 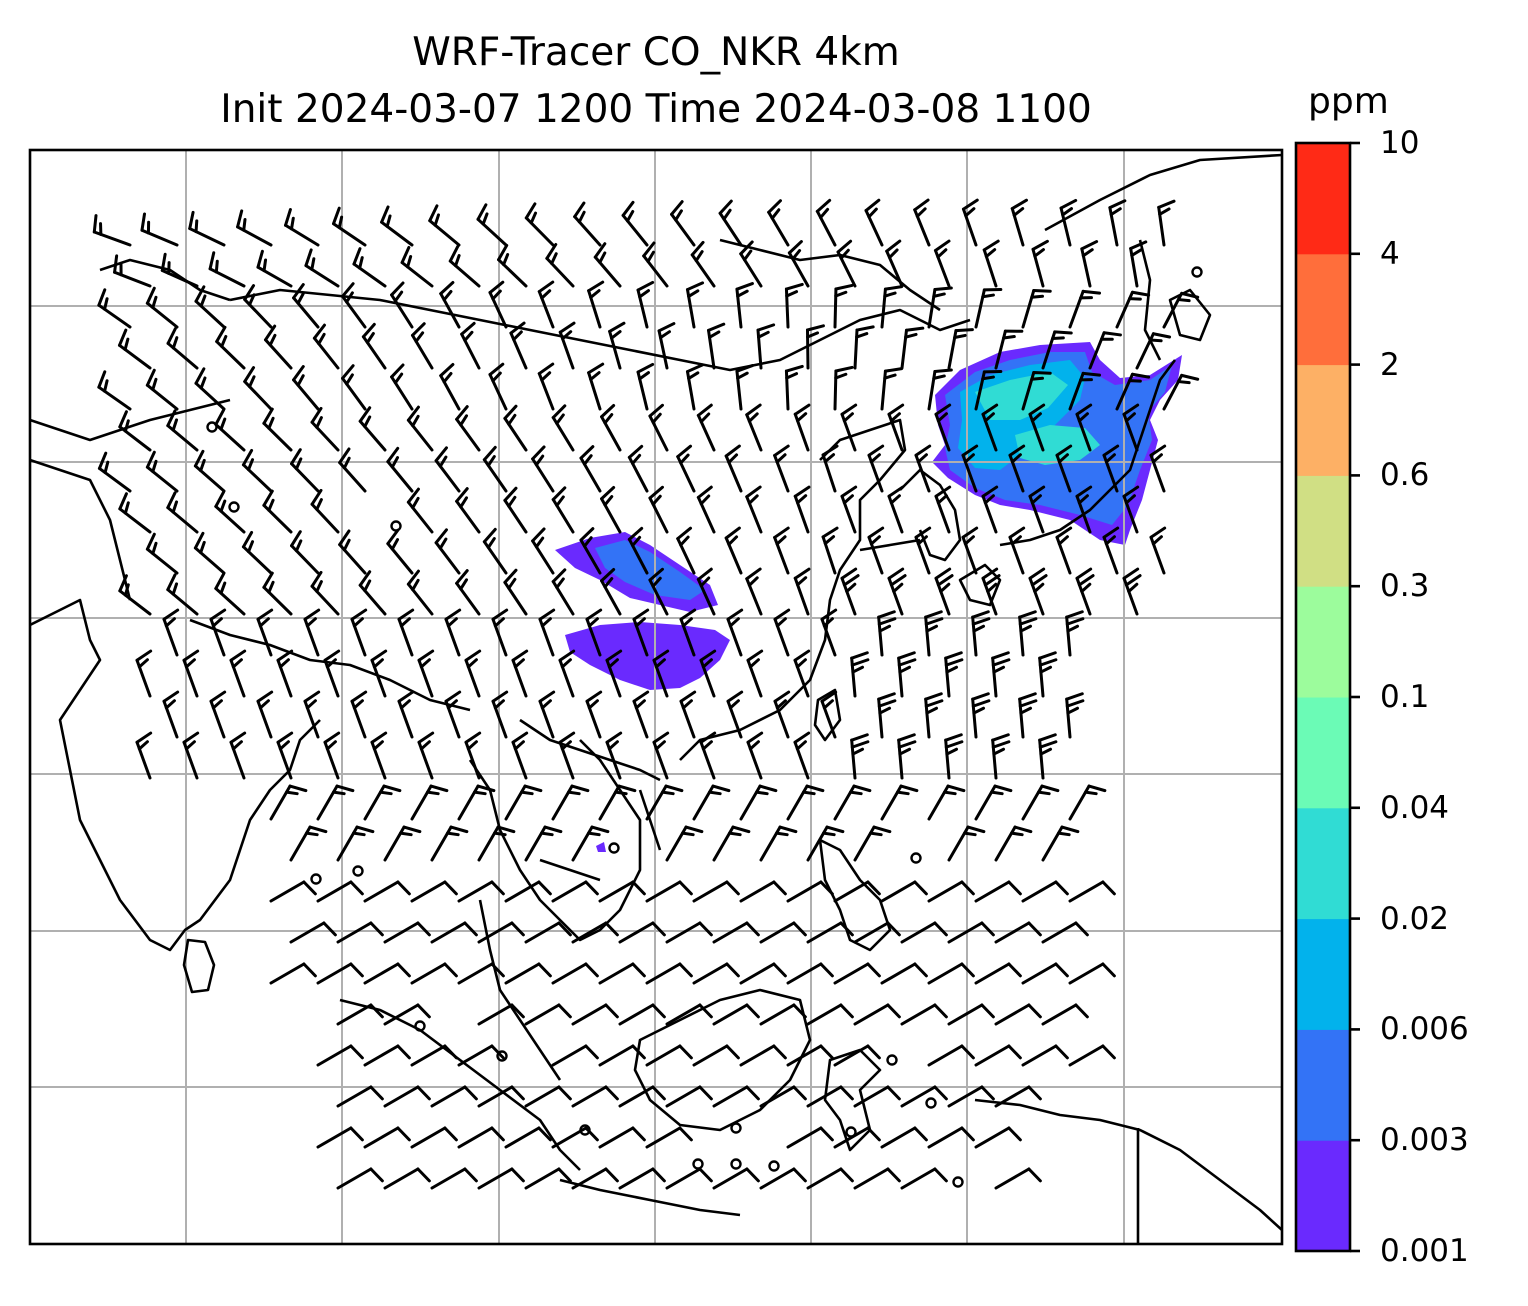 I want to click on coastline-china-east, so click(x=793, y=589).